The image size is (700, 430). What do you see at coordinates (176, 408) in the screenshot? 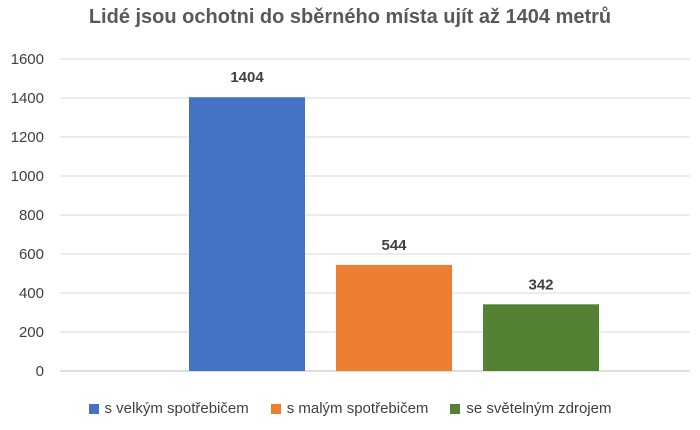
I see `legend-label: s velkým spotřebičem` at bounding box center [176, 408].